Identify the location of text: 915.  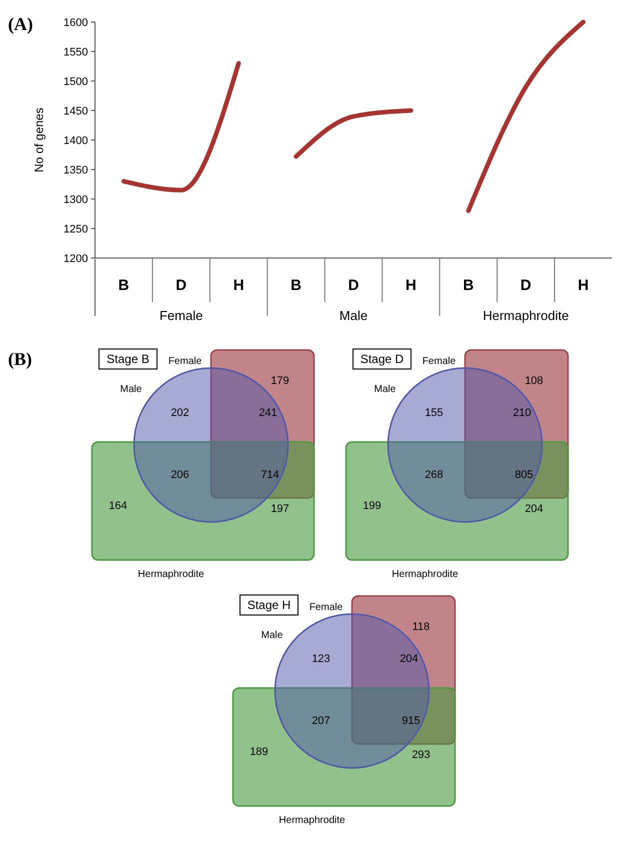
(411, 720).